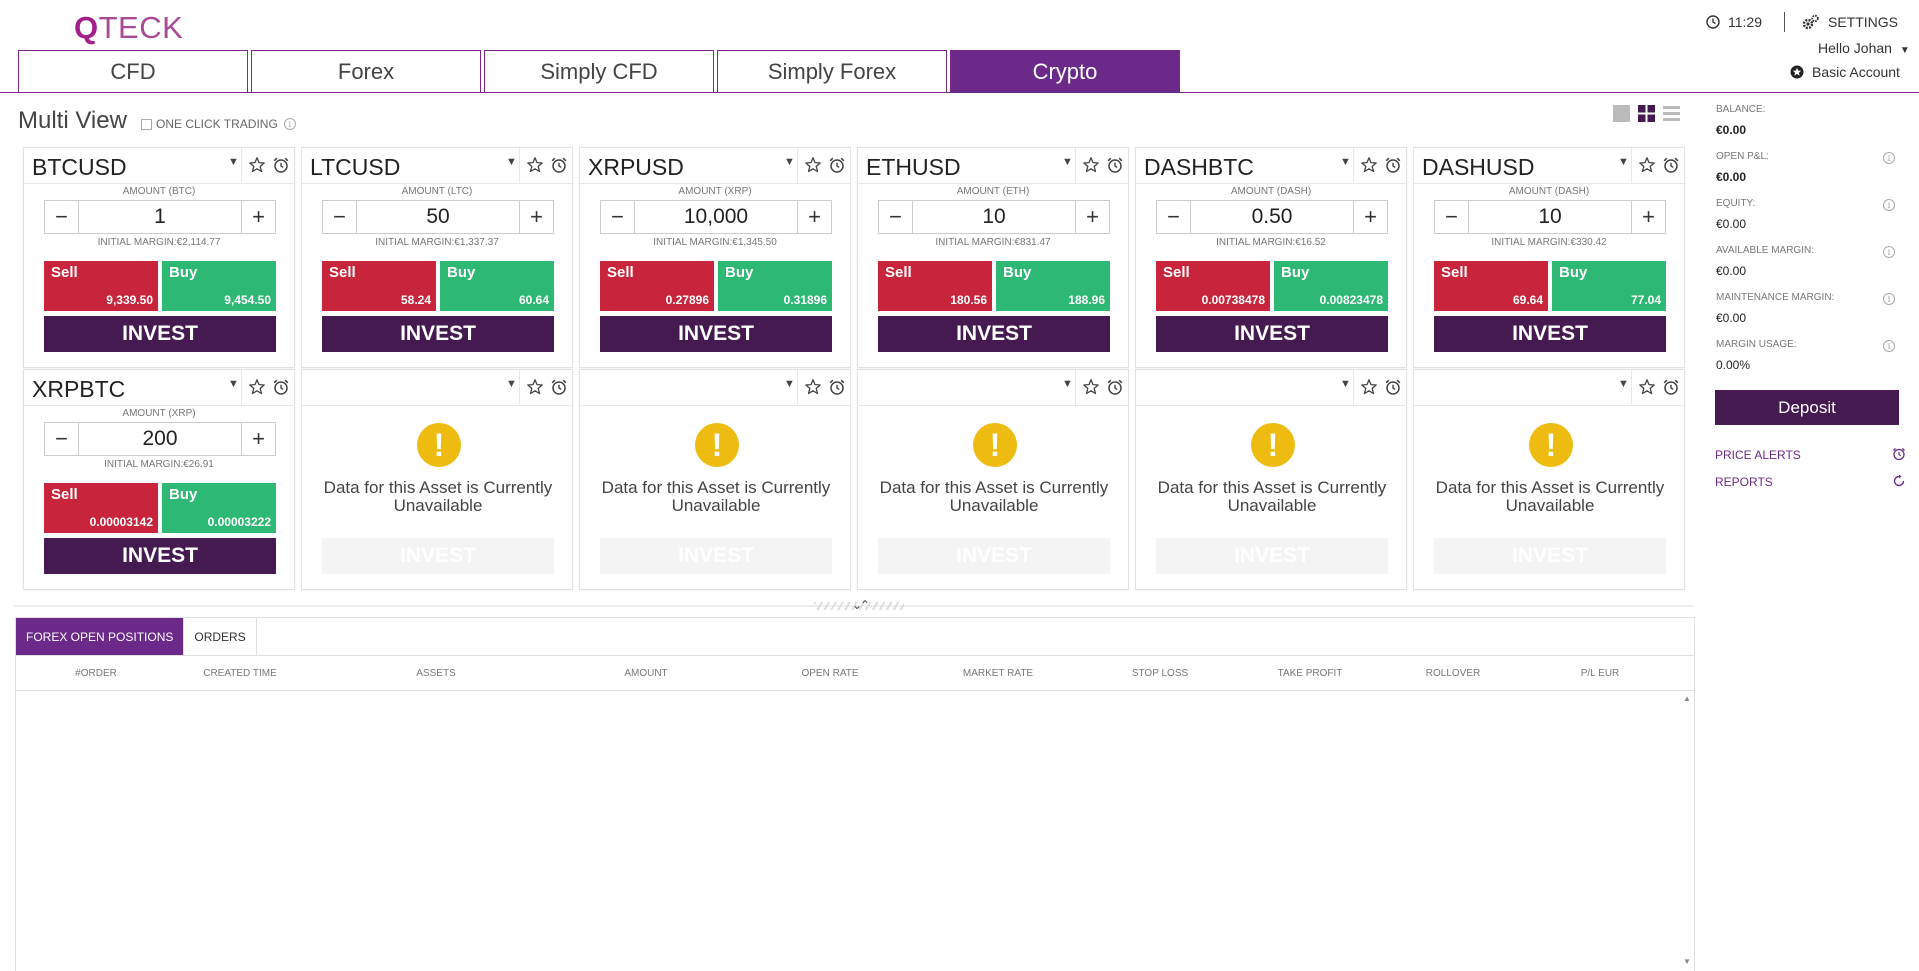  Describe the element at coordinates (1646, 113) in the screenshot. I see `grid-view-icon` at that location.